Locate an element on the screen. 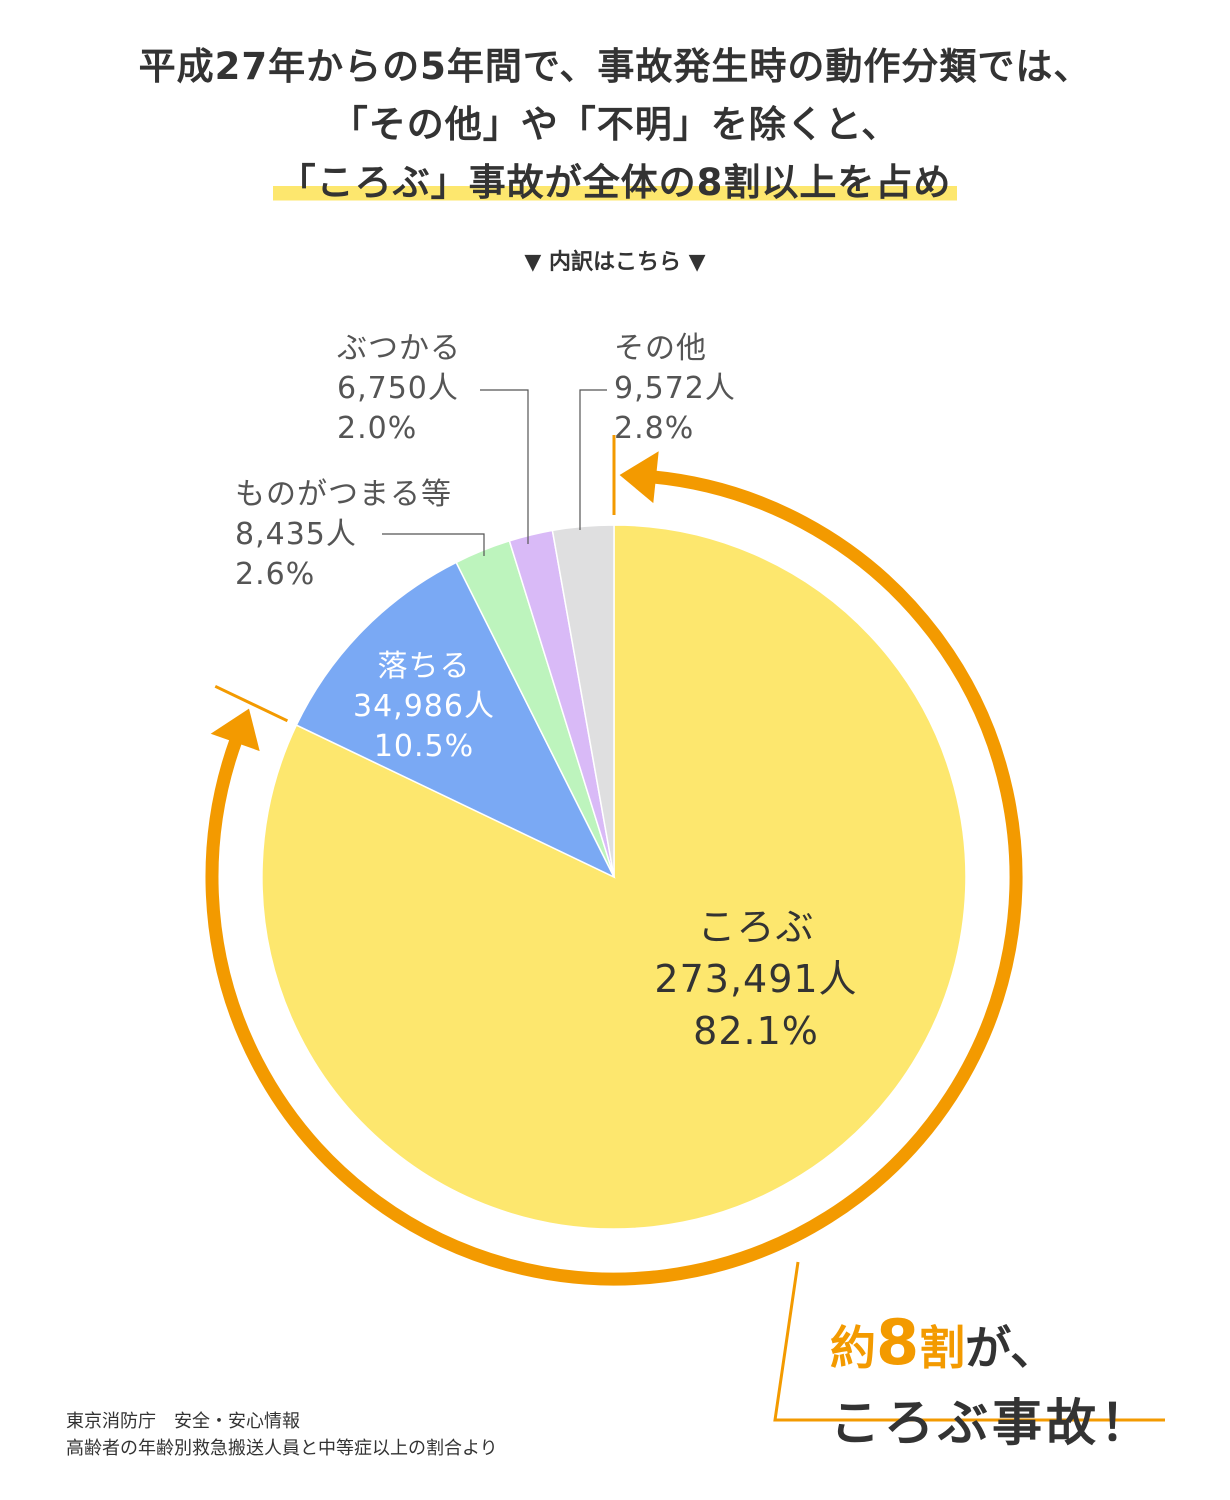 The height and width of the screenshot is (1500, 1230). headline-line-3: 「ころぶ」事故が全体の8割以上を占め is located at coordinates (615, 182).